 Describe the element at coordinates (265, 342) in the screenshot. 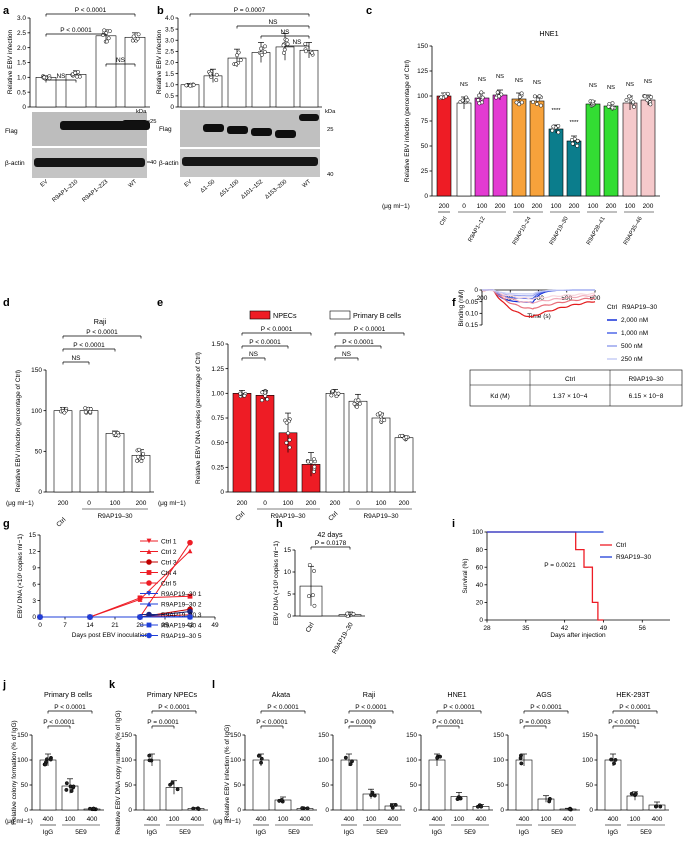

I see `panel-e-sig-1-p-value: P < 0.0001` at that location.